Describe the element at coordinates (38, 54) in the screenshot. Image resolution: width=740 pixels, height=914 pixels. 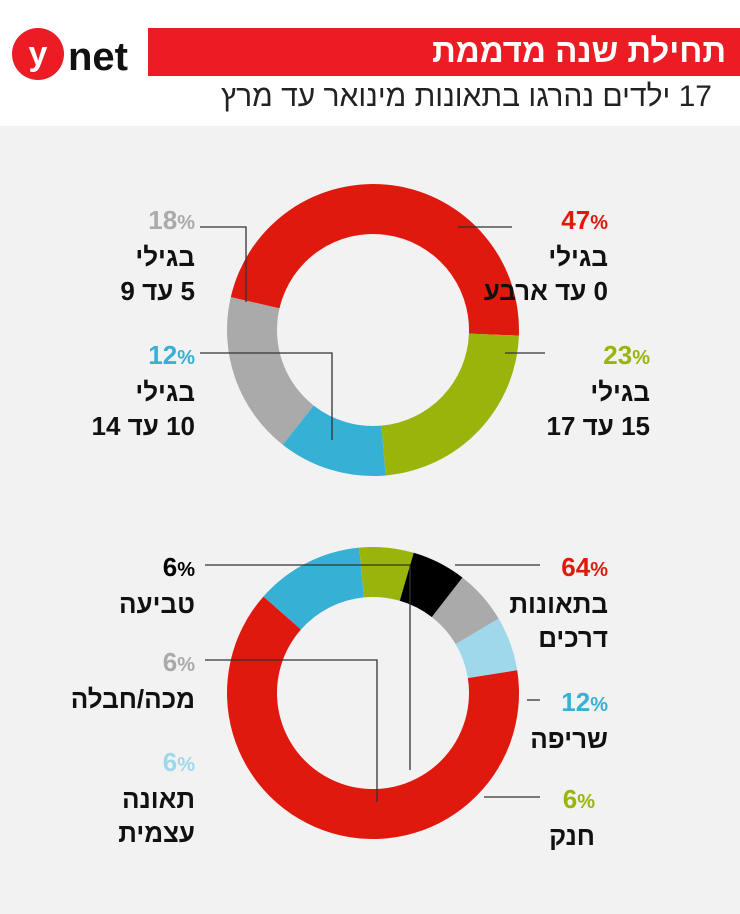
I see `svg-text: y` at that location.